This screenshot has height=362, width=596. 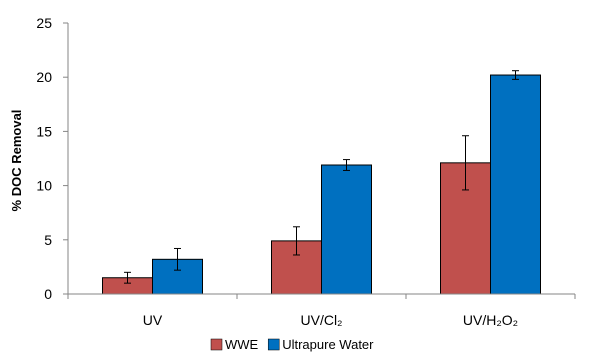 What do you see at coordinates (490, 320) in the screenshot?
I see `x-tick-label: UV/H₂O₂` at bounding box center [490, 320].